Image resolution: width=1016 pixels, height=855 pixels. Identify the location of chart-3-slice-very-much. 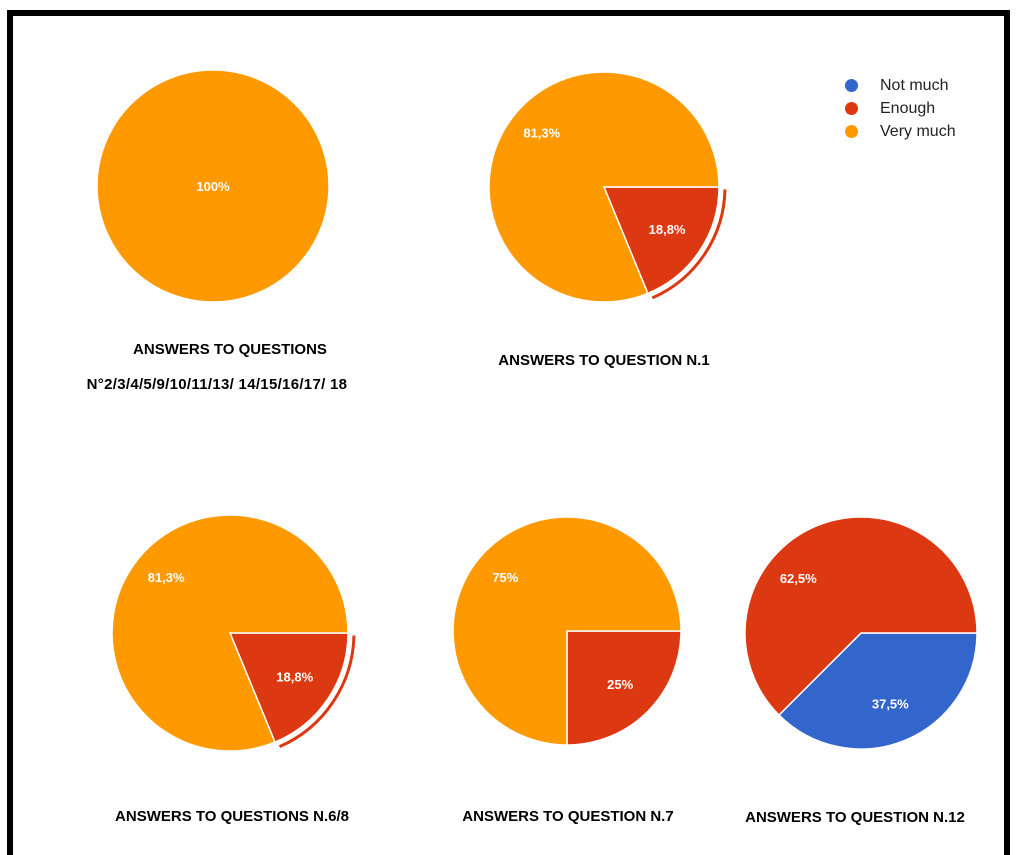
(230, 633).